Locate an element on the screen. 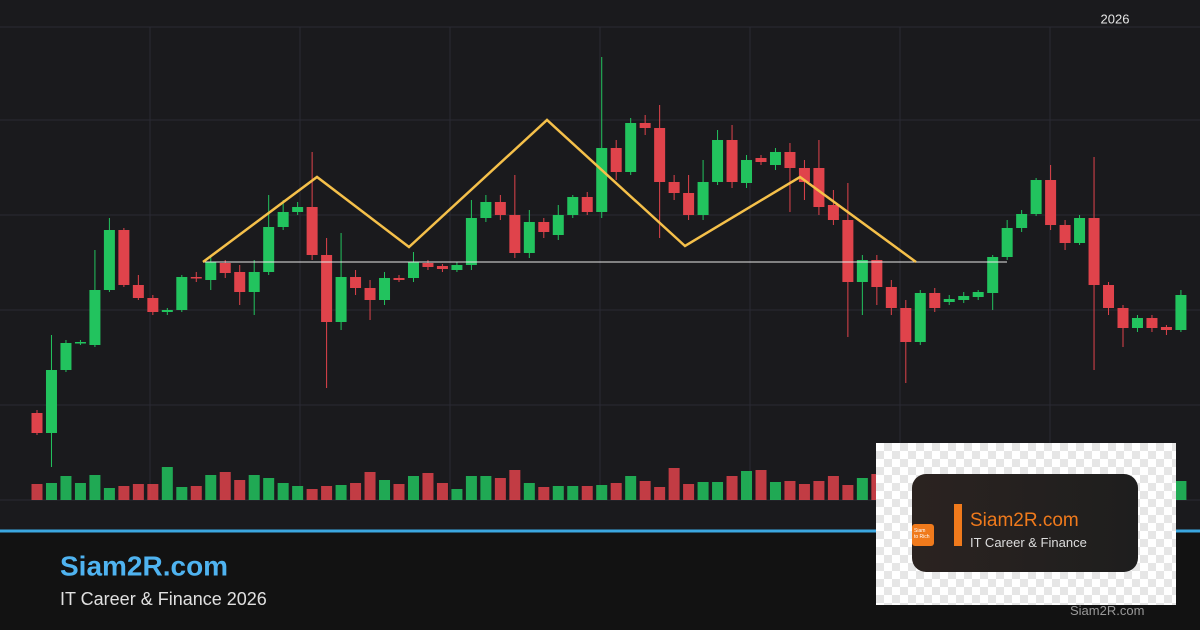  head-and-shoulders is located at coordinates (559, 191).